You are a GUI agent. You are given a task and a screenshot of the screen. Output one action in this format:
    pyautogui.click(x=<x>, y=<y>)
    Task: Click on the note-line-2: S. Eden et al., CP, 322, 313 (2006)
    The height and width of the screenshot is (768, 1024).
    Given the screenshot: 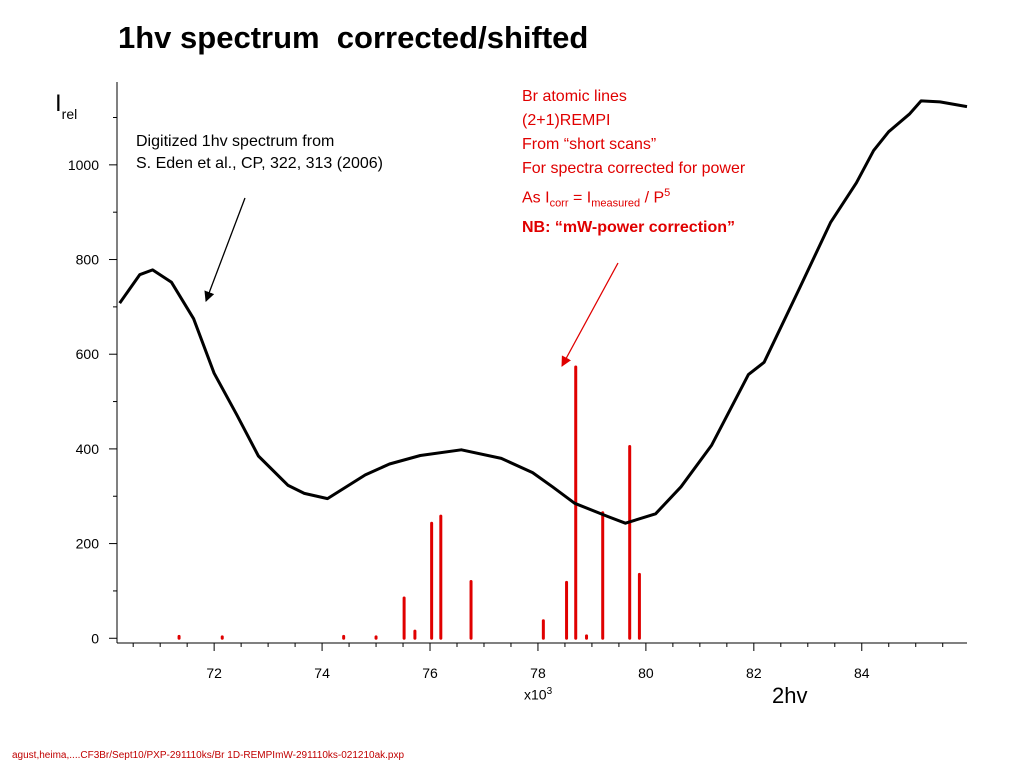 What is the action you would take?
    pyautogui.click(x=259, y=163)
    